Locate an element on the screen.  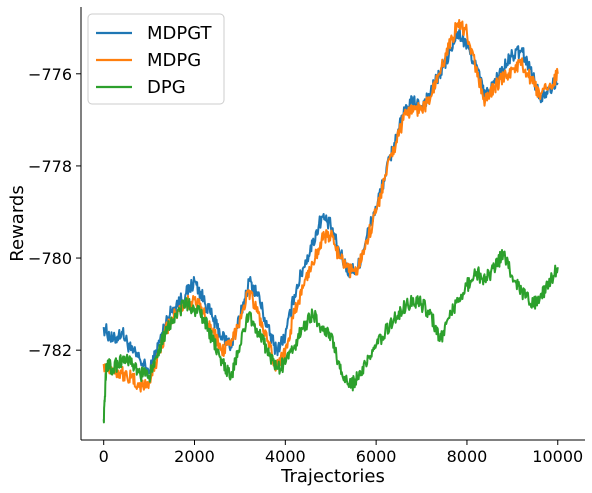
x-tick-label: 2000 is located at coordinates (194, 456).